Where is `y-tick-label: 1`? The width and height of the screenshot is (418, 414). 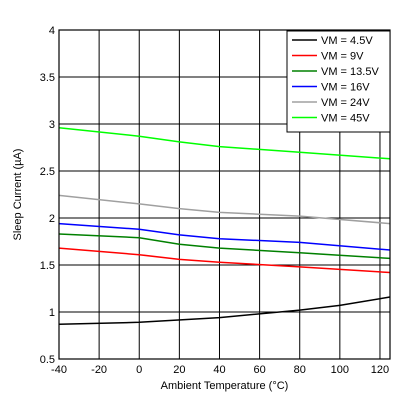
y-tick-label: 1 is located at coordinates (52, 313).